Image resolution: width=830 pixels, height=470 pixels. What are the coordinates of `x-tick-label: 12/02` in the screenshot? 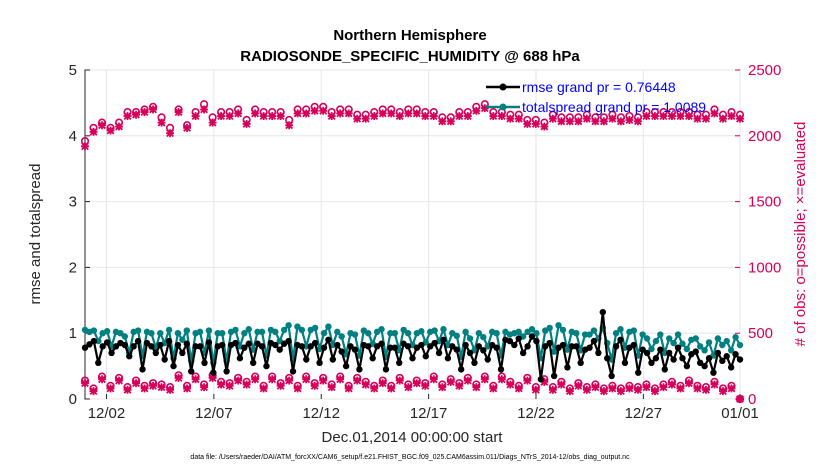 It's located at (107, 413).